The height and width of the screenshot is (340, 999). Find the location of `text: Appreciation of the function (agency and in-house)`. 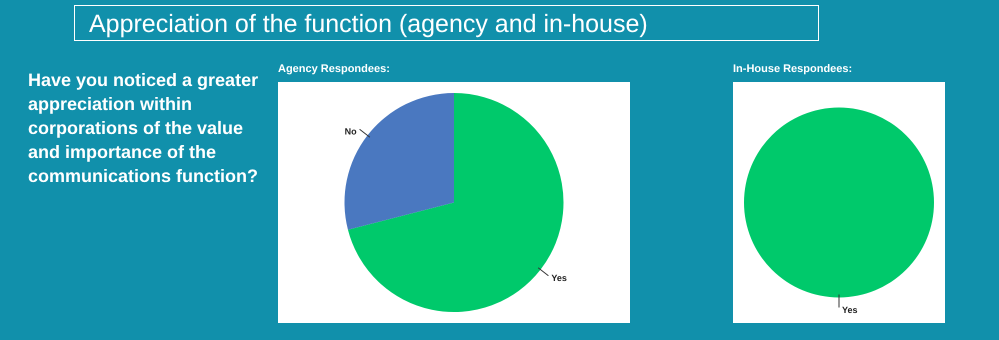

text: Appreciation of the function (agency and in-house) is located at coordinates (446, 23).